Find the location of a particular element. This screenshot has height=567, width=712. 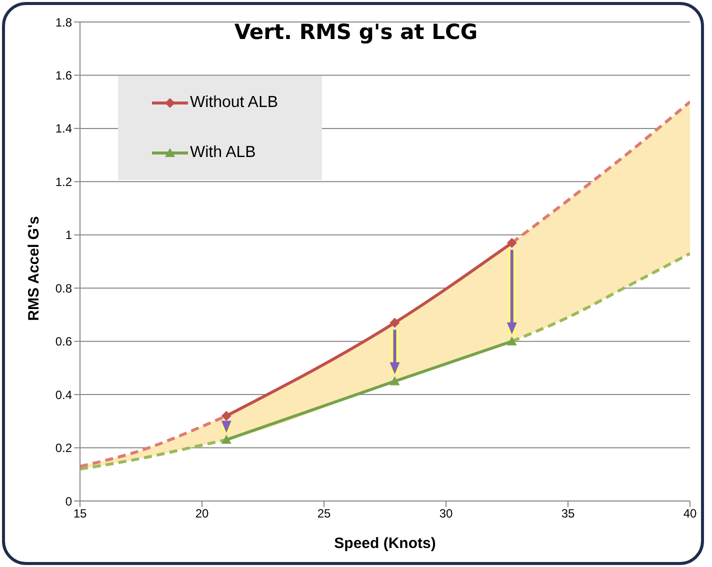

y-tick-label: 0.8 is located at coordinates (63, 288).